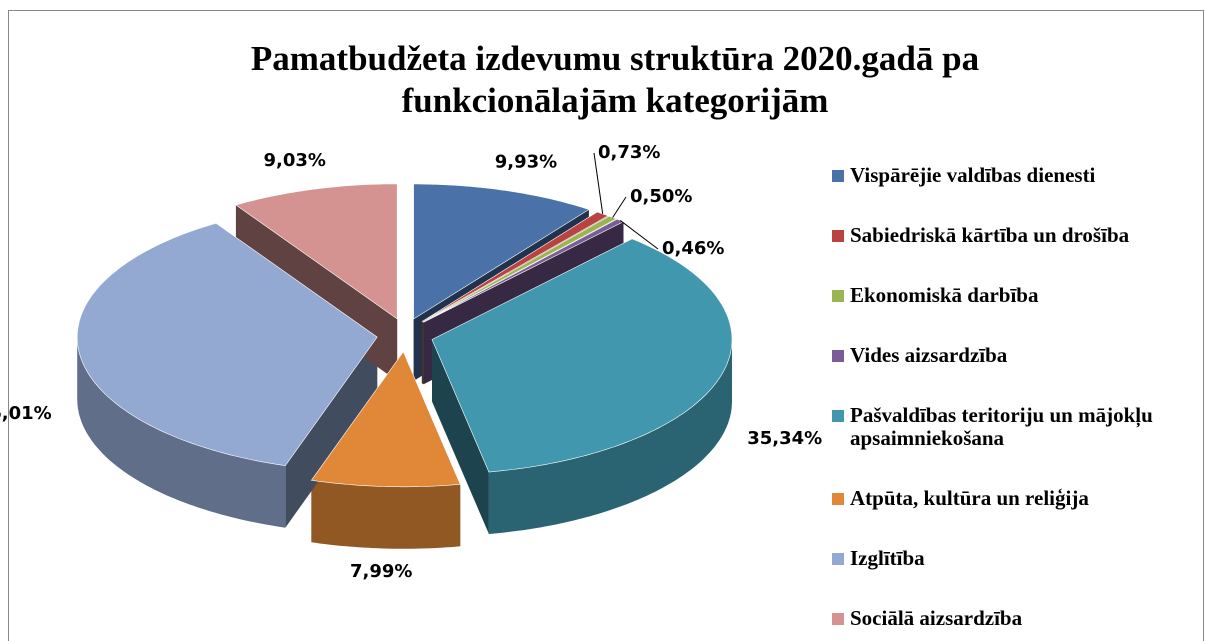 The image size is (1205, 641). What do you see at coordinates (381, 571) in the screenshot?
I see `data-label: 7,99%` at bounding box center [381, 571].